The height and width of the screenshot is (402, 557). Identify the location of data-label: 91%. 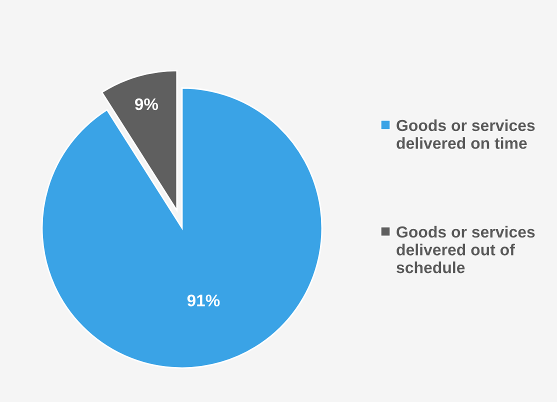
(203, 300).